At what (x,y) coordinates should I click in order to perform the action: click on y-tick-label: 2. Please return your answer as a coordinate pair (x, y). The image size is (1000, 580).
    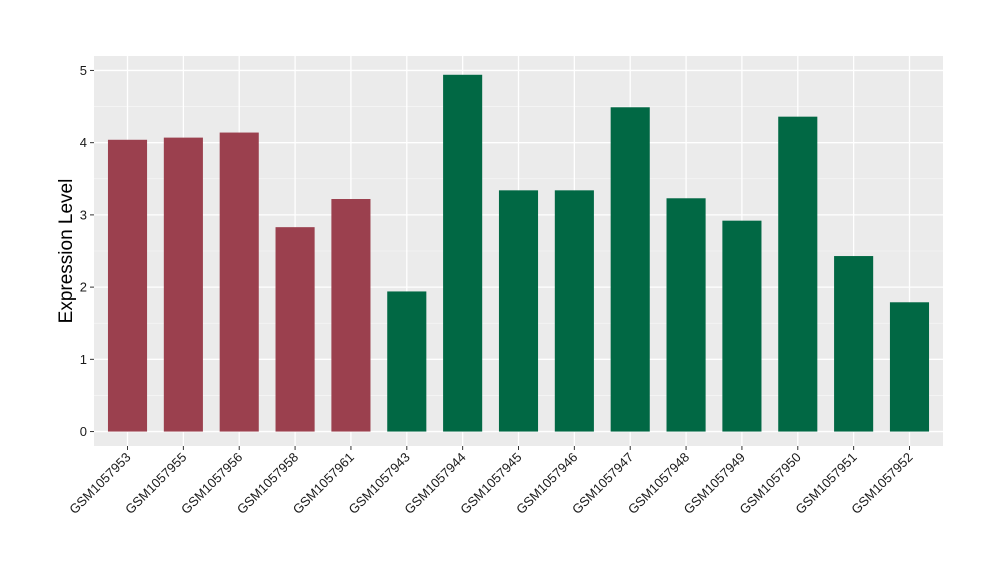
    Looking at the image, I should click on (83, 287).